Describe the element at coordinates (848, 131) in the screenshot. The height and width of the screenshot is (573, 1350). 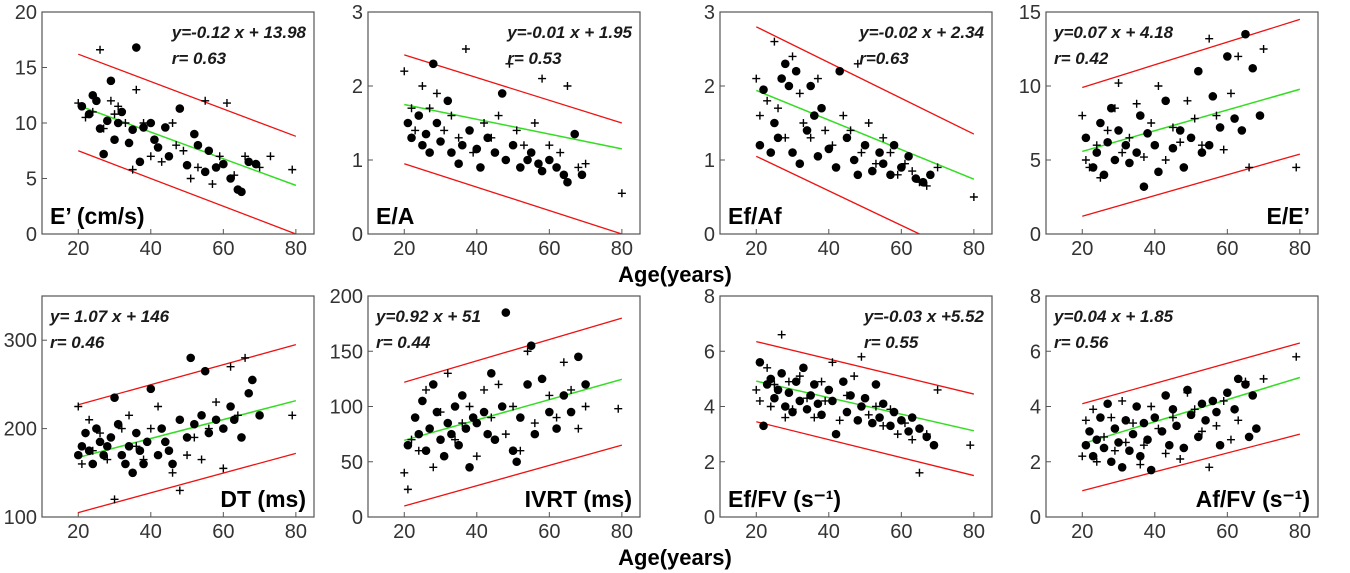
I see `subplot-3: 20 40 60 80 0 1 2 3 y=-0.02 x + 2.34 r=0.63 Ef/Af` at that location.